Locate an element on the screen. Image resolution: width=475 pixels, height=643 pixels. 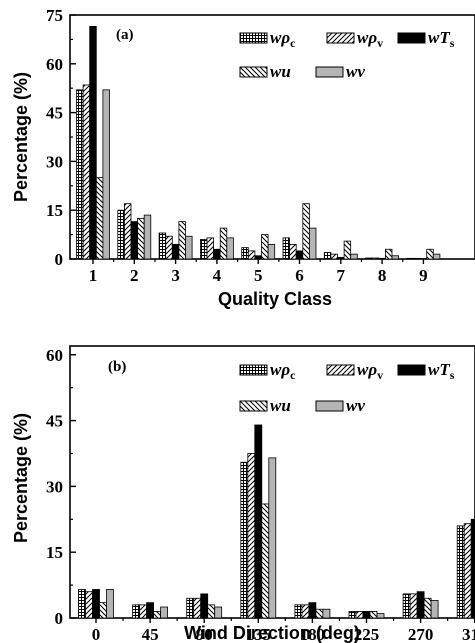
bar-b-s2-c7 is located at coordinates (472, 568).